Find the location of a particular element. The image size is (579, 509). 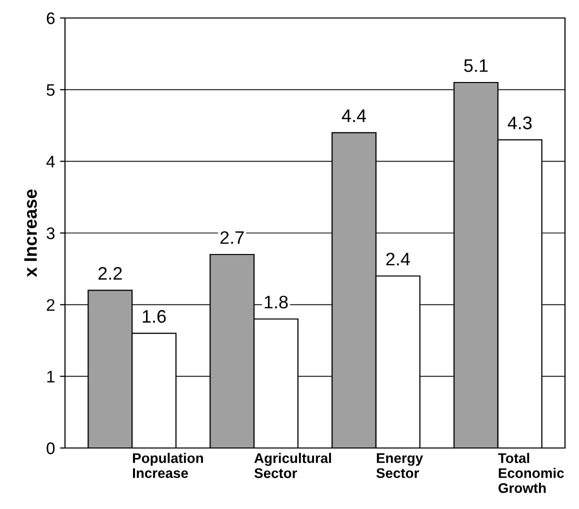

y-tick-label: 0 is located at coordinates (50, 448).